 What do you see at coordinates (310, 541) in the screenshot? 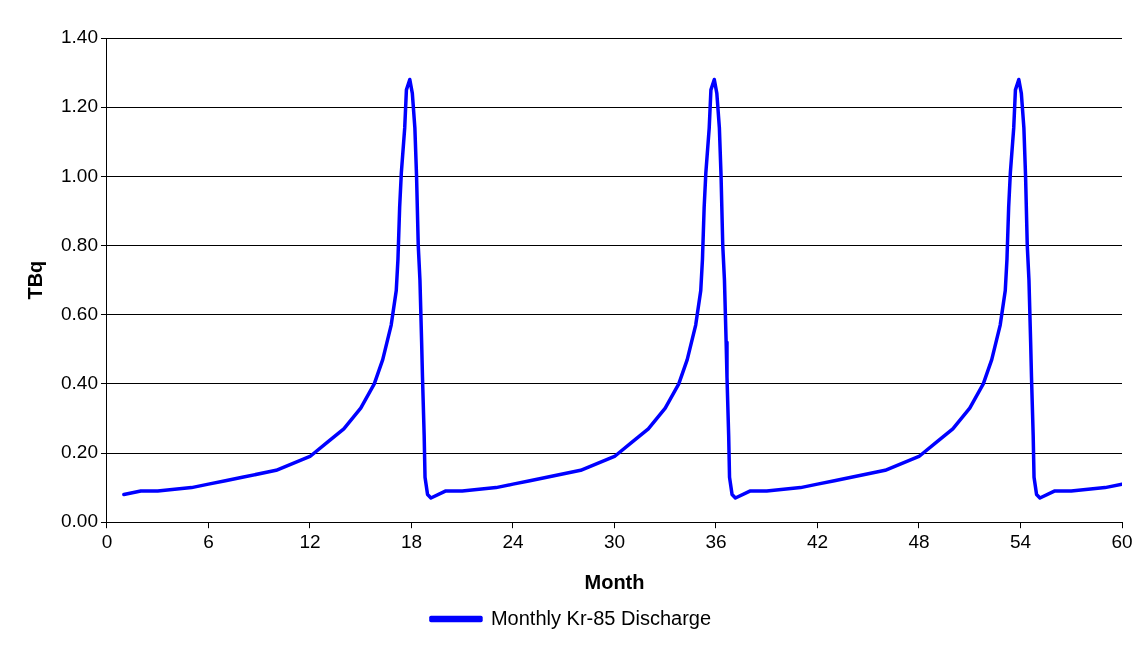
I see `x-tick-label: 12` at bounding box center [310, 541].